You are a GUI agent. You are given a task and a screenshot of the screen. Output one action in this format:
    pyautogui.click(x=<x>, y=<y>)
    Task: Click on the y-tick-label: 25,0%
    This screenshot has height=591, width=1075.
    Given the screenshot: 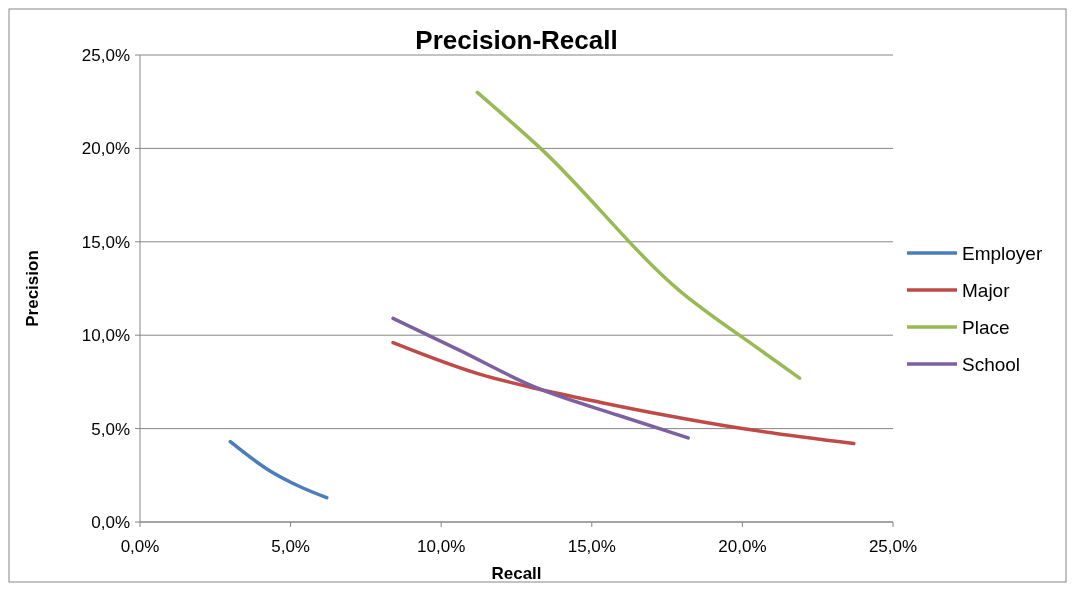 What is the action you would take?
    pyautogui.click(x=105, y=55)
    